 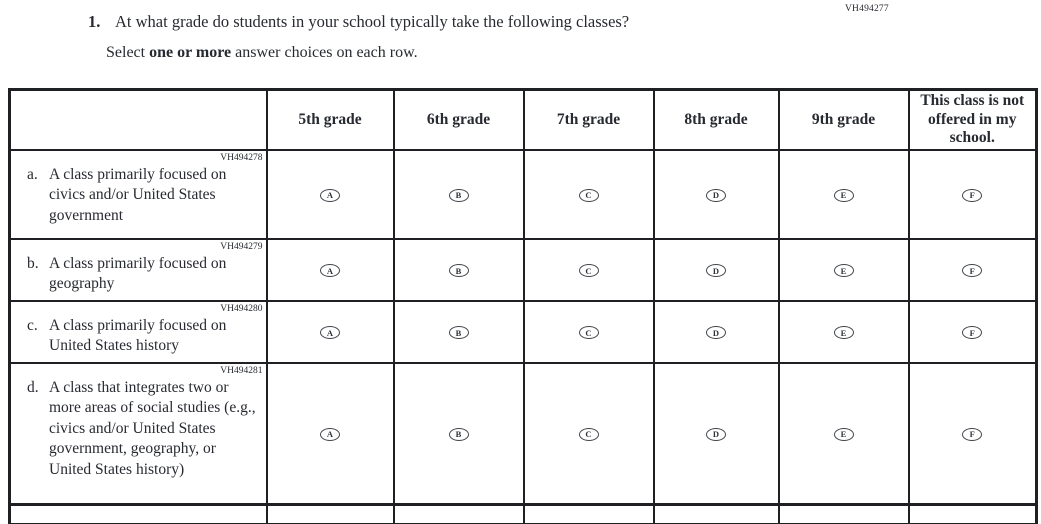 What do you see at coordinates (843, 119) in the screenshot?
I see `column-header: 9th grade` at bounding box center [843, 119].